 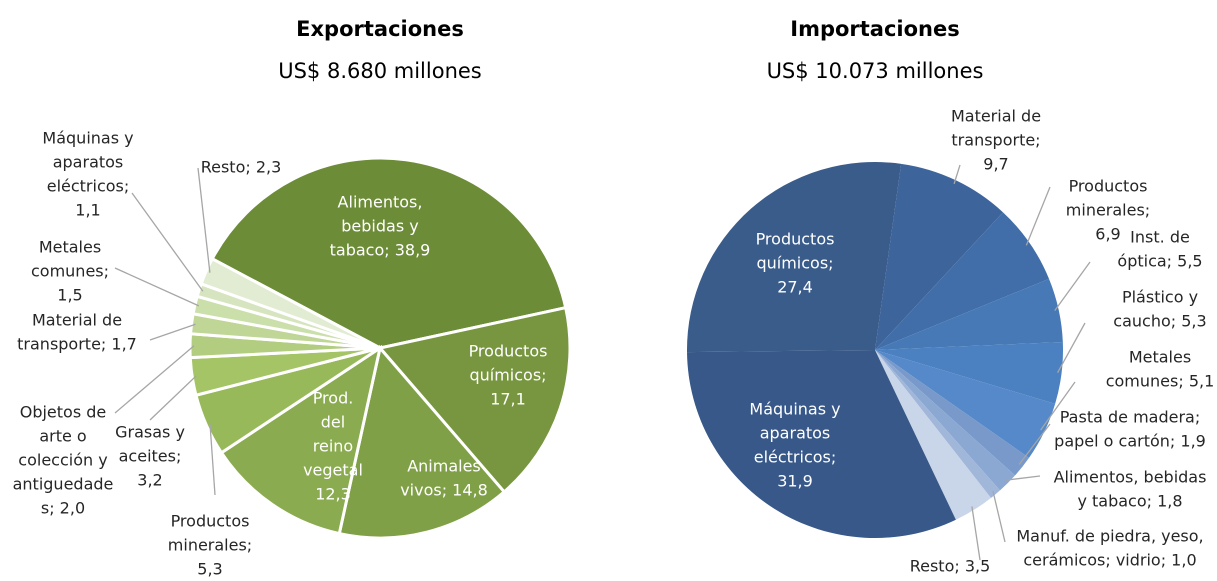 What do you see at coordinates (380, 202) in the screenshot?
I see `data-label: Alimentos,` at bounding box center [380, 202].